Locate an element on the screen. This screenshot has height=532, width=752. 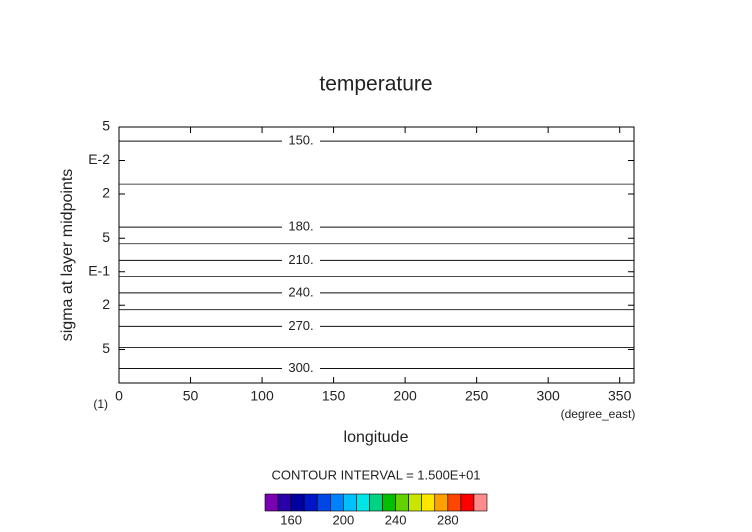
colorbar-tick-label: 280 is located at coordinates (448, 519).